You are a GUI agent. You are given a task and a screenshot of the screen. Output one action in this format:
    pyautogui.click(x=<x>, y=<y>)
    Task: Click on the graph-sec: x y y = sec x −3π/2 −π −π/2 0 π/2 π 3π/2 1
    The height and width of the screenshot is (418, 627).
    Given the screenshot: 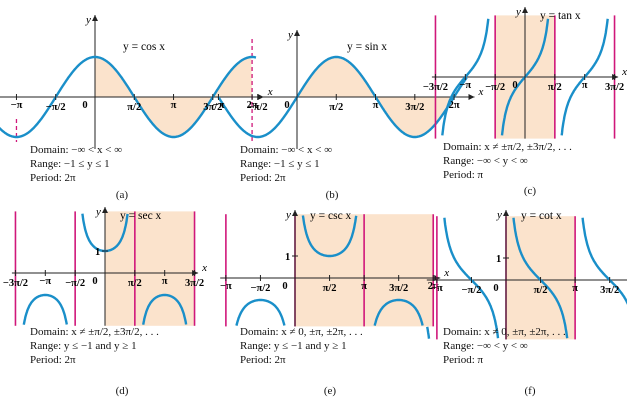 What is the action you would take?
    pyautogui.click(x=105, y=266)
    